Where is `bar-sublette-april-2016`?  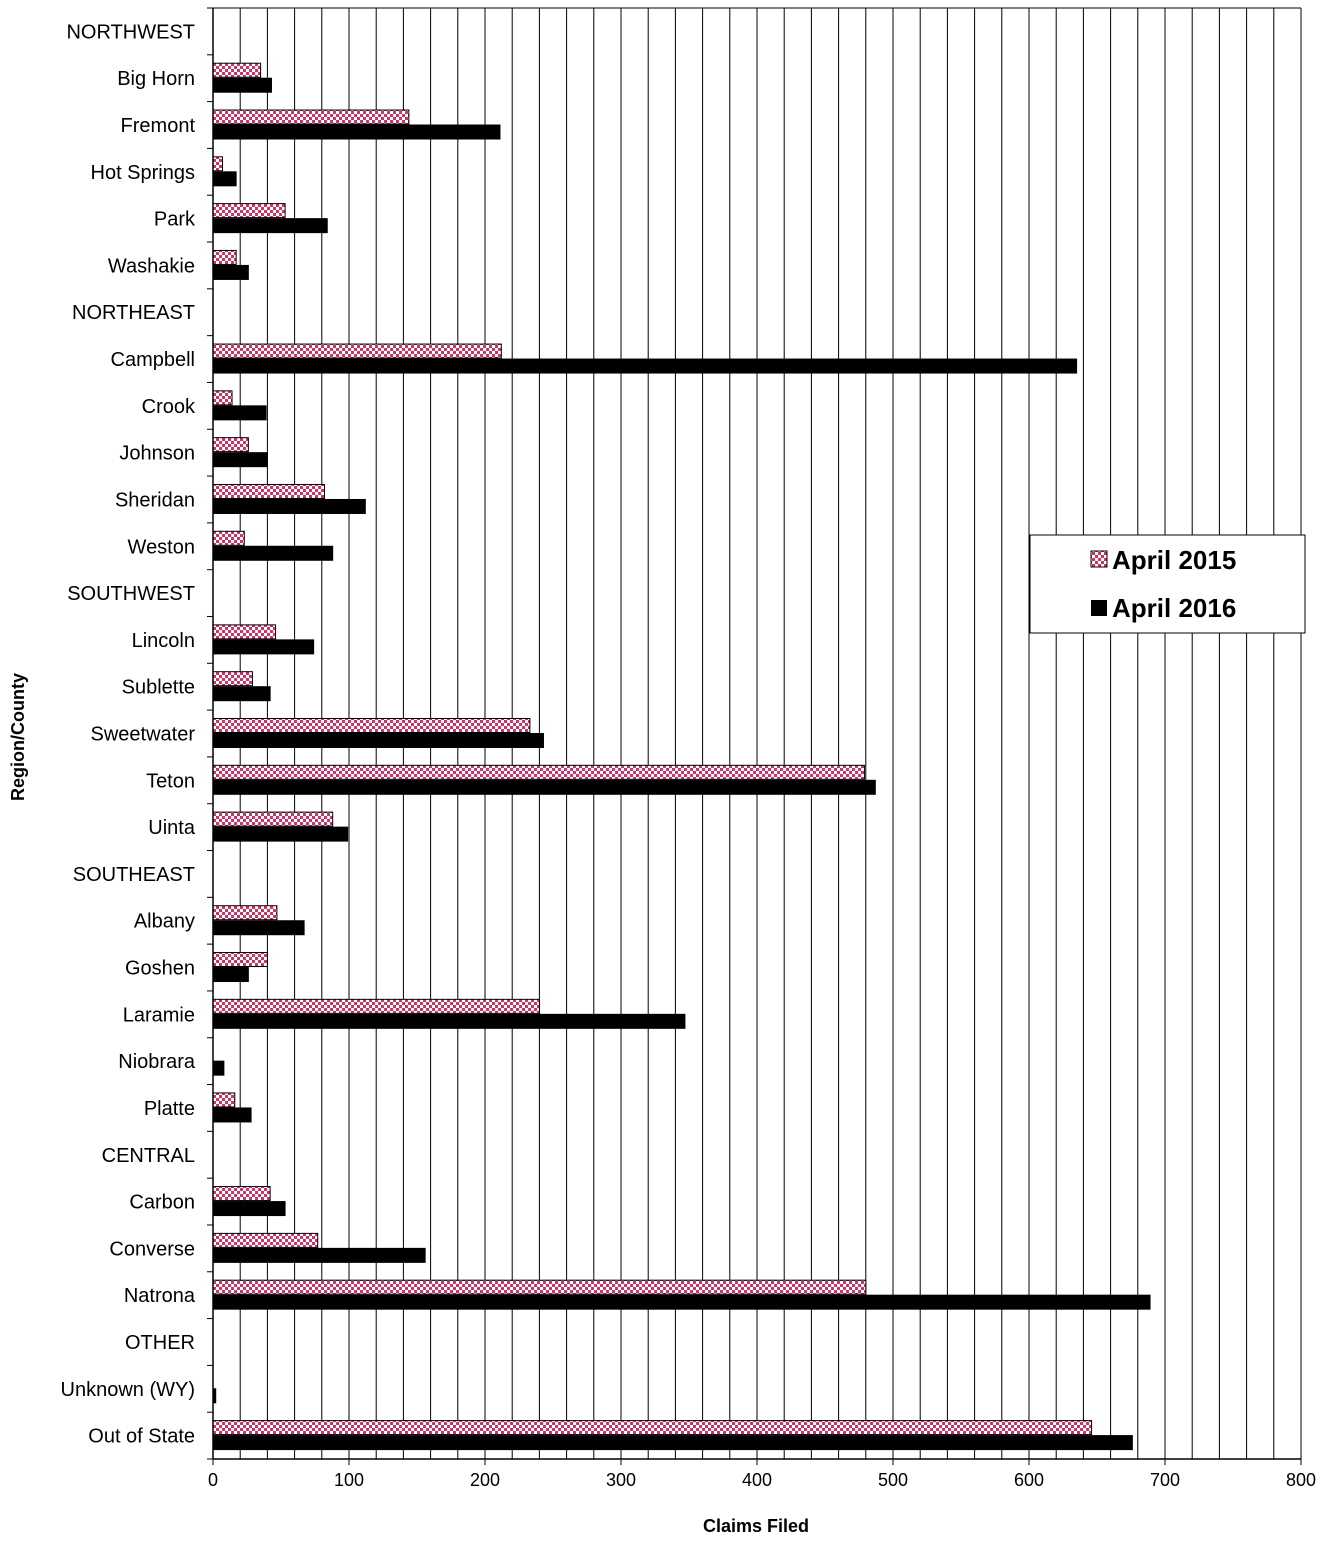
bar-sublette-april-2016 is located at coordinates (241, 694).